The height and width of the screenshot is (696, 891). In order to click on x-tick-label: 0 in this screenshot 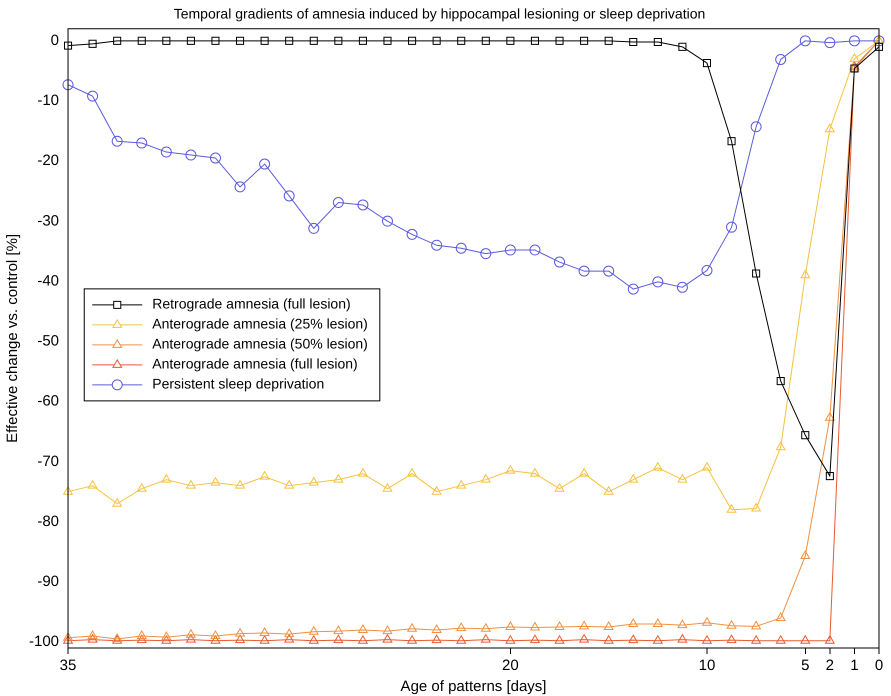, I will do `click(879, 665)`.